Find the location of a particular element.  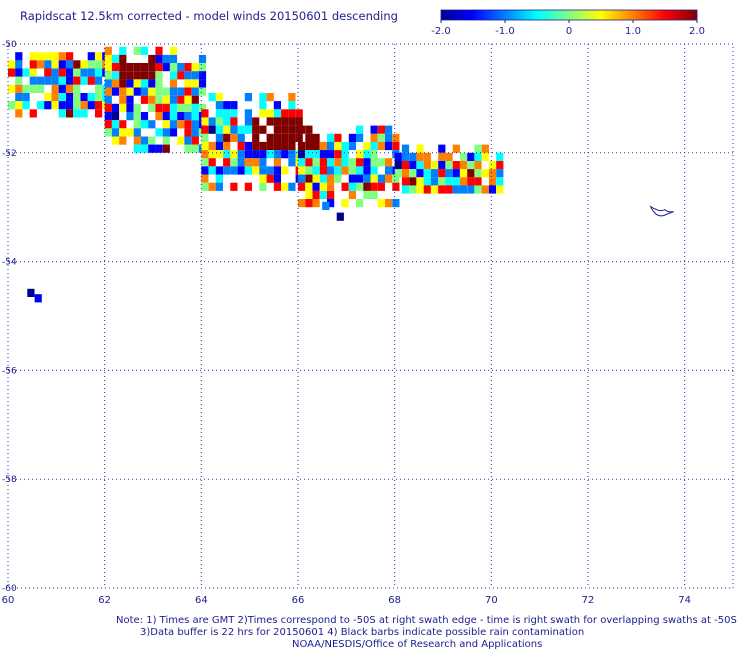

x-tick-label: 62 is located at coordinates (104, 600).